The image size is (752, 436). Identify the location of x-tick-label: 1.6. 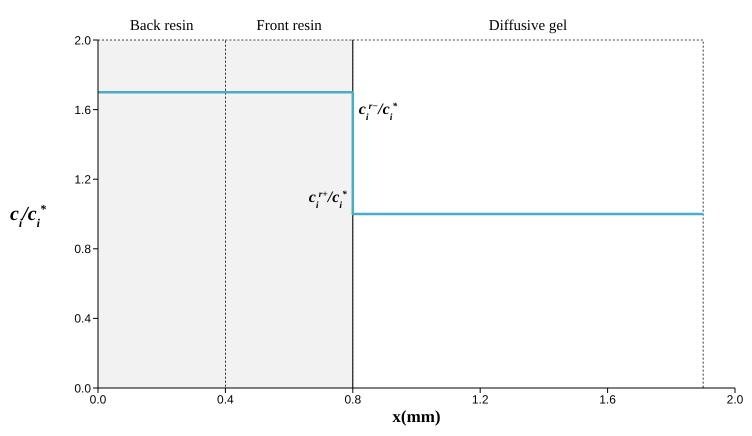
(607, 399).